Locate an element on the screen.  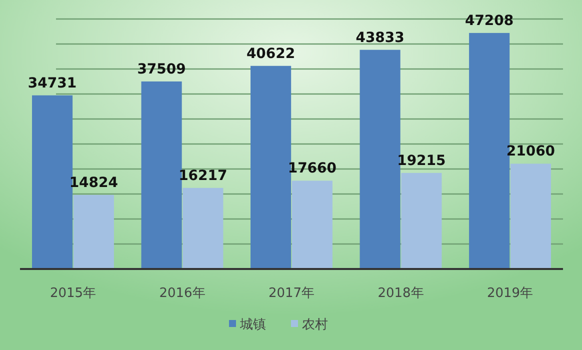
x-tick-label: 2018年 is located at coordinates (401, 293).